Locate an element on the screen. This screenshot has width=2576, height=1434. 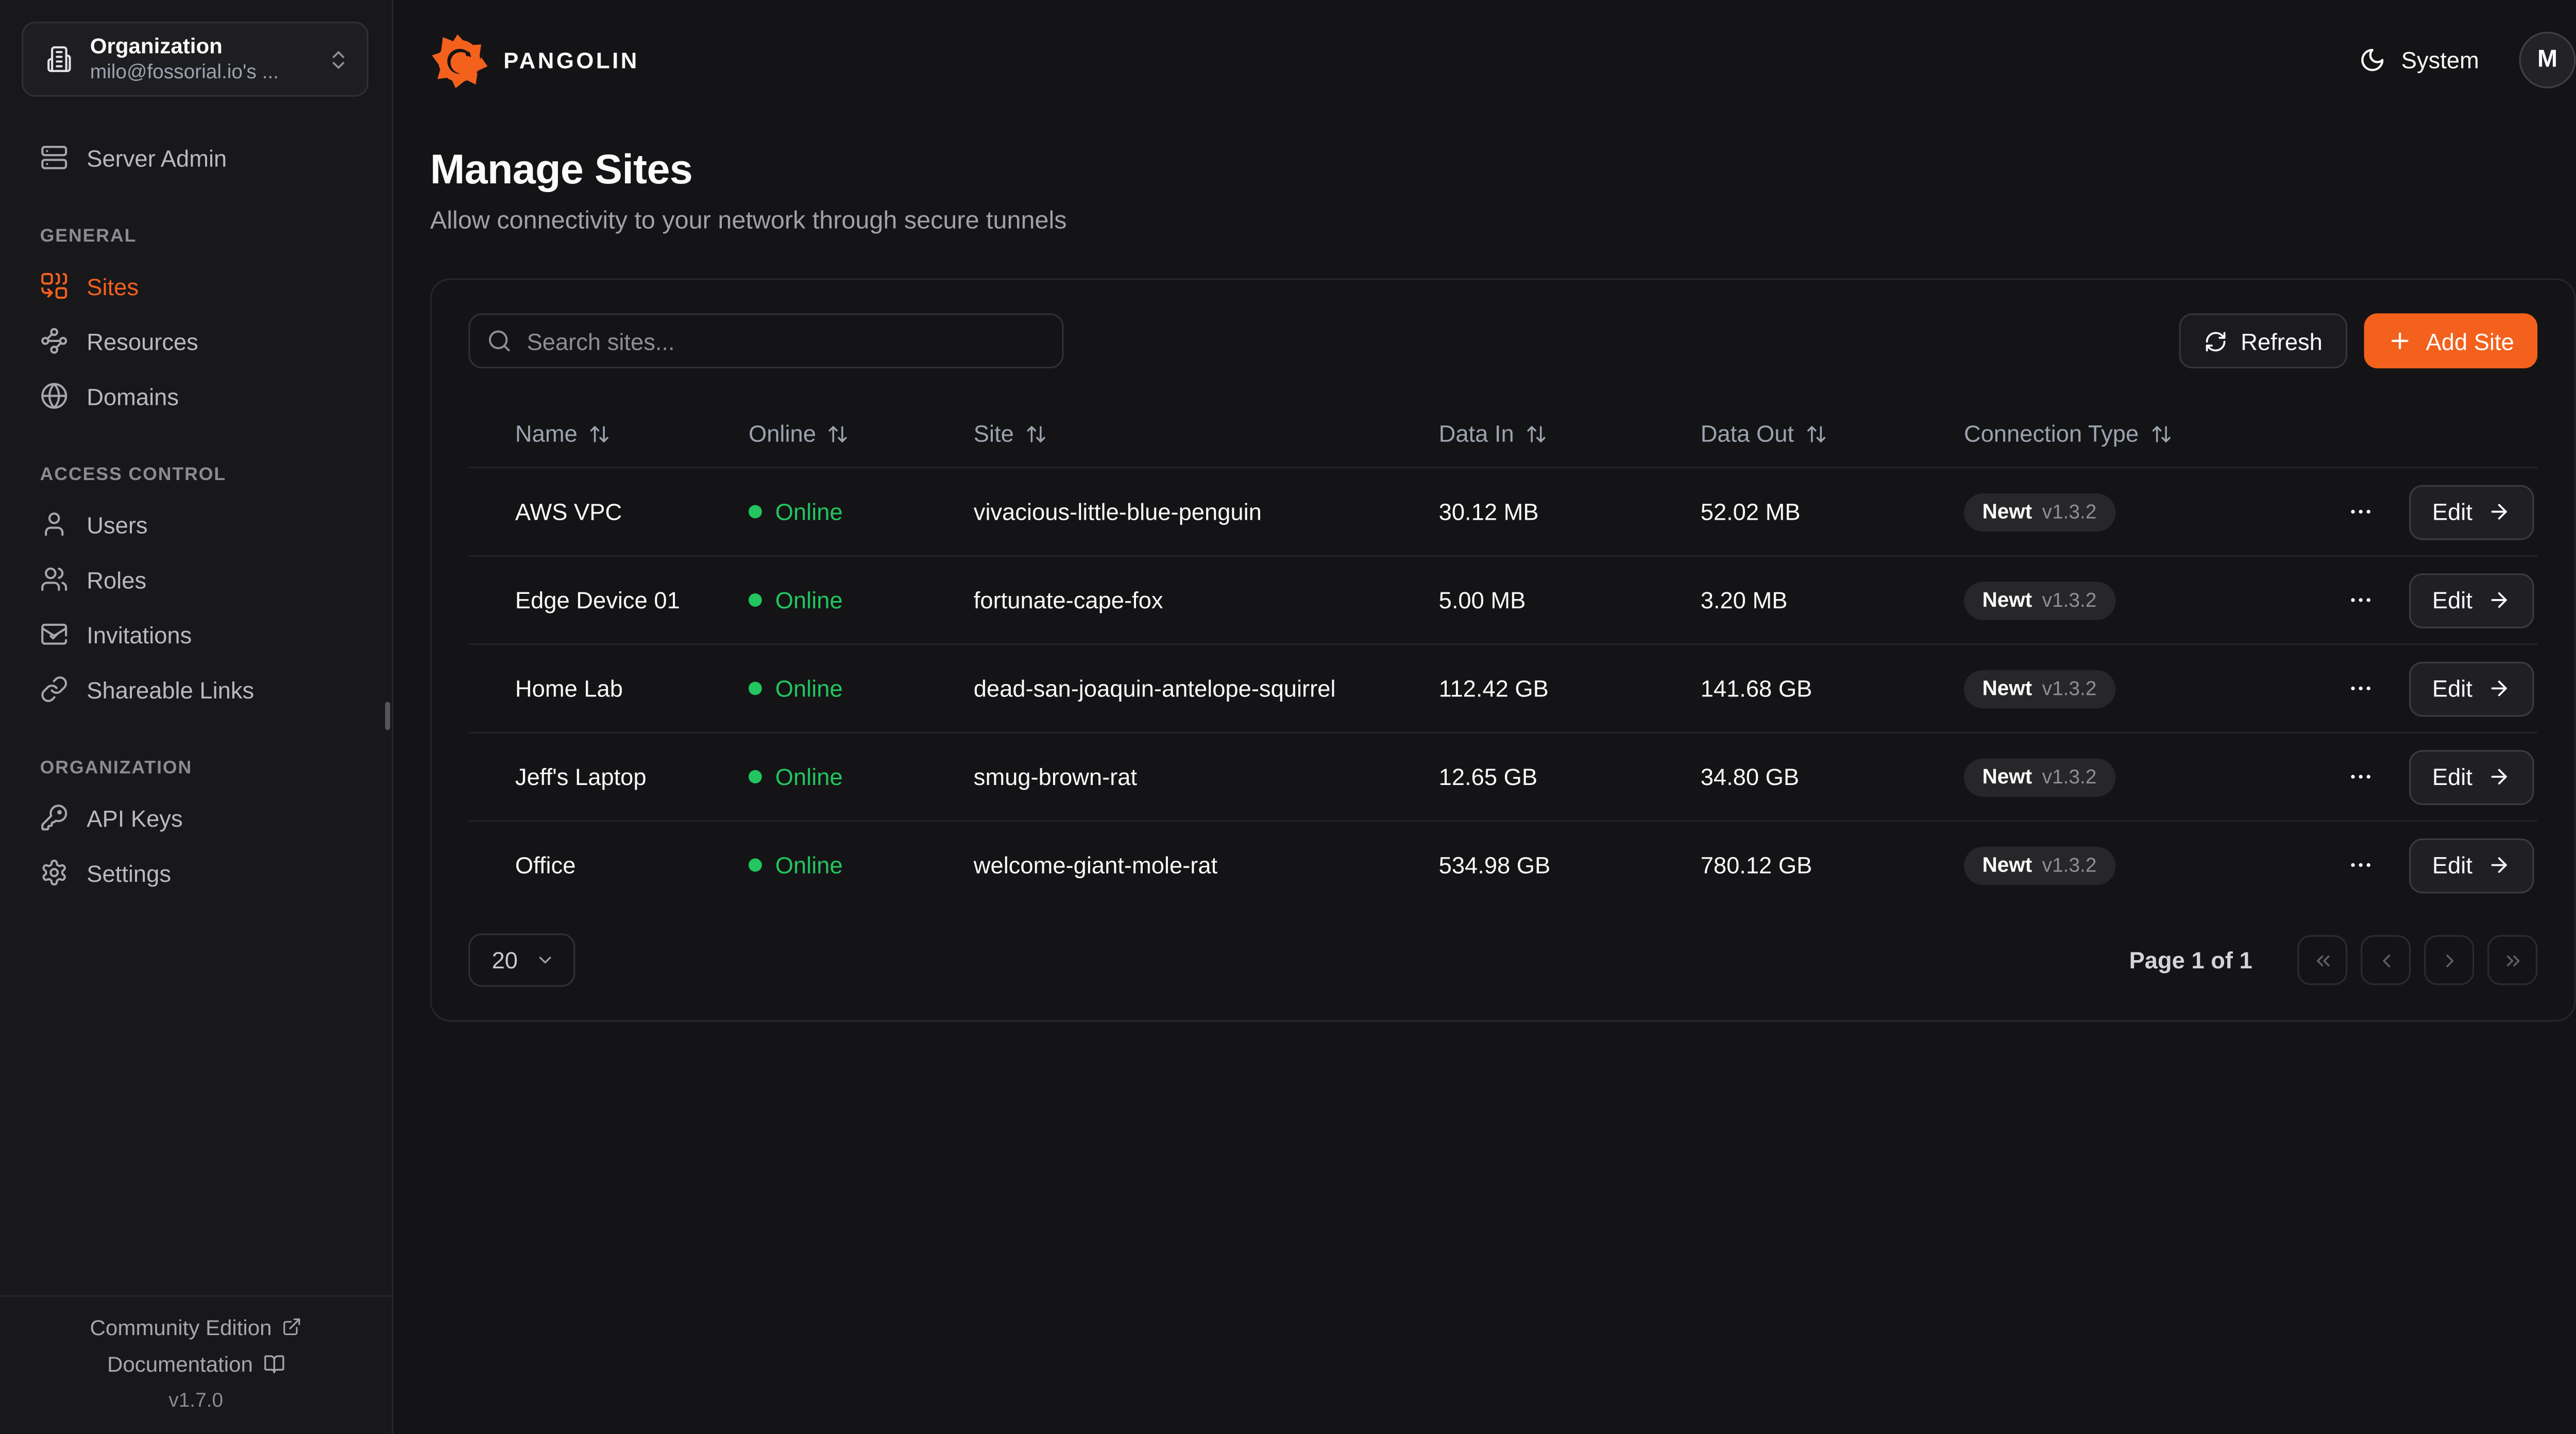
globe-icon is located at coordinates (54, 396).